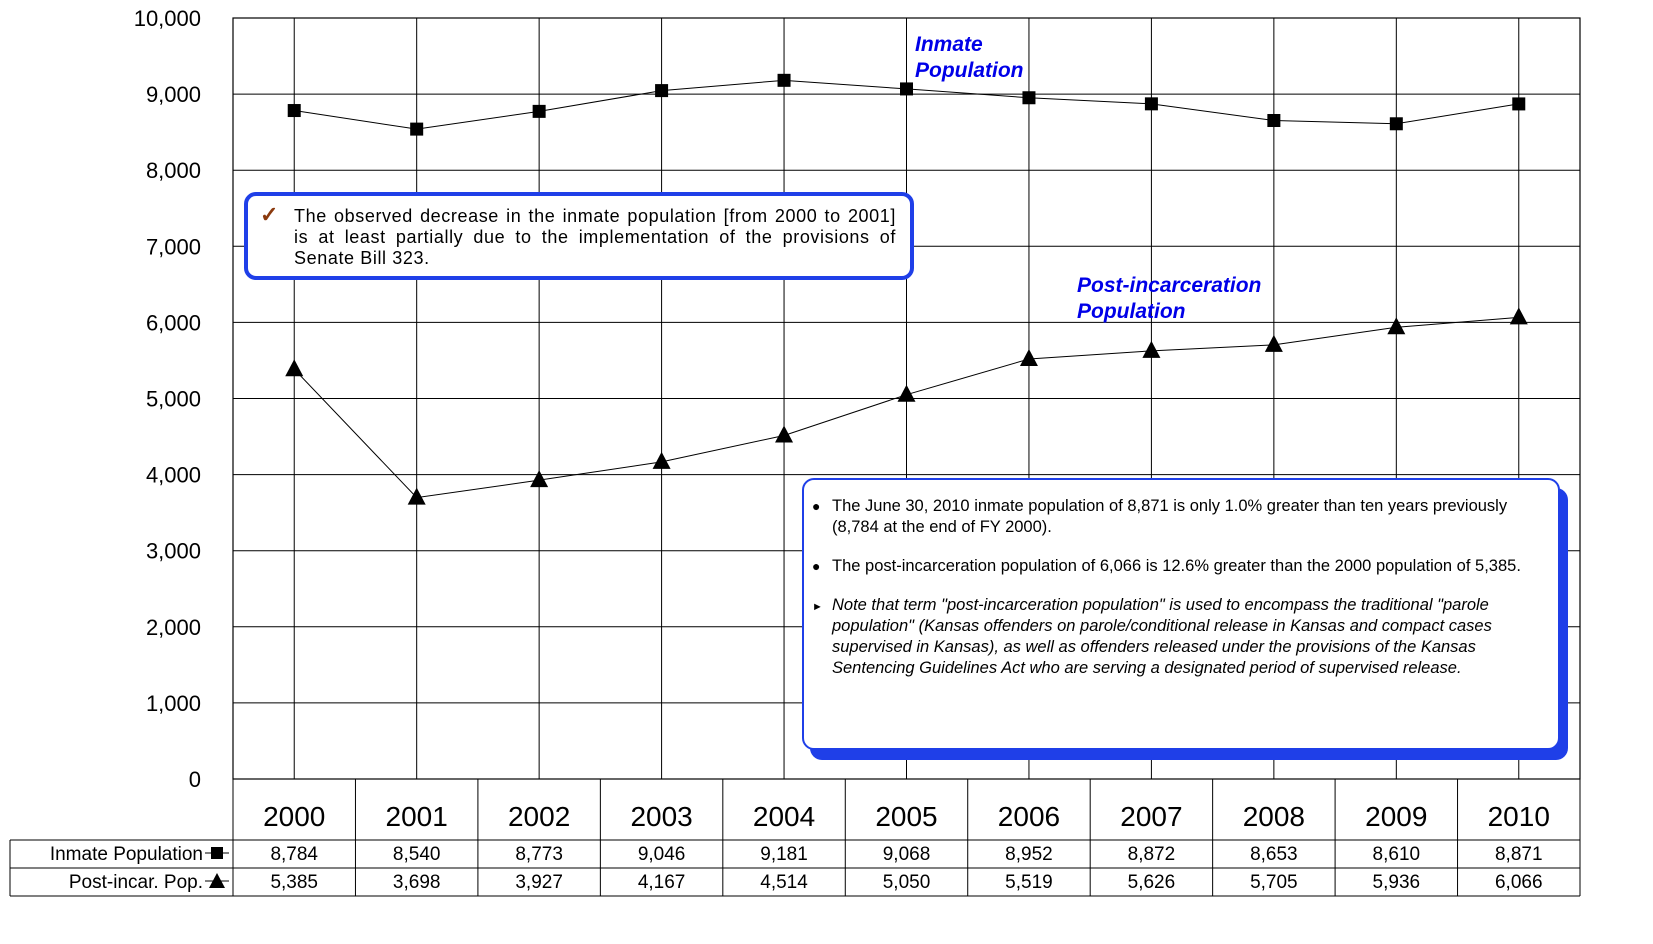  I want to click on x-tick-label: 2006, so click(1029, 816).